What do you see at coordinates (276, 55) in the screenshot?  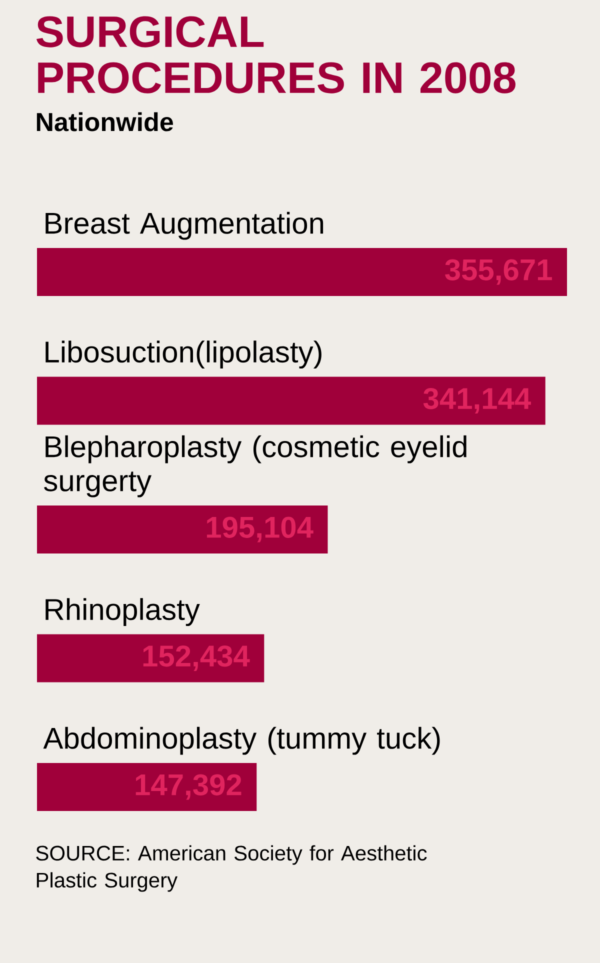 I see `chart-title: SURGICAL PROCEDURES IN 2008` at bounding box center [276, 55].